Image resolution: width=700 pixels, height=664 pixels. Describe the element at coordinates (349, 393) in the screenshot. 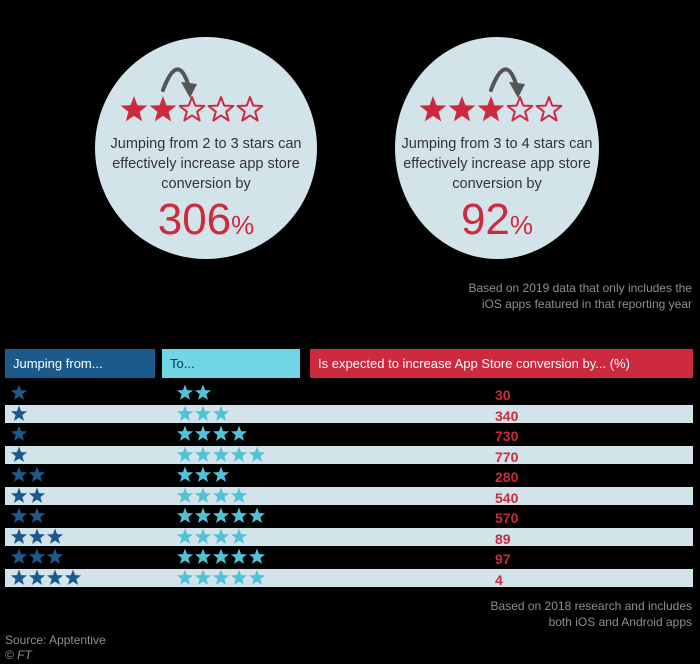

I see `table-row: 30` at that location.